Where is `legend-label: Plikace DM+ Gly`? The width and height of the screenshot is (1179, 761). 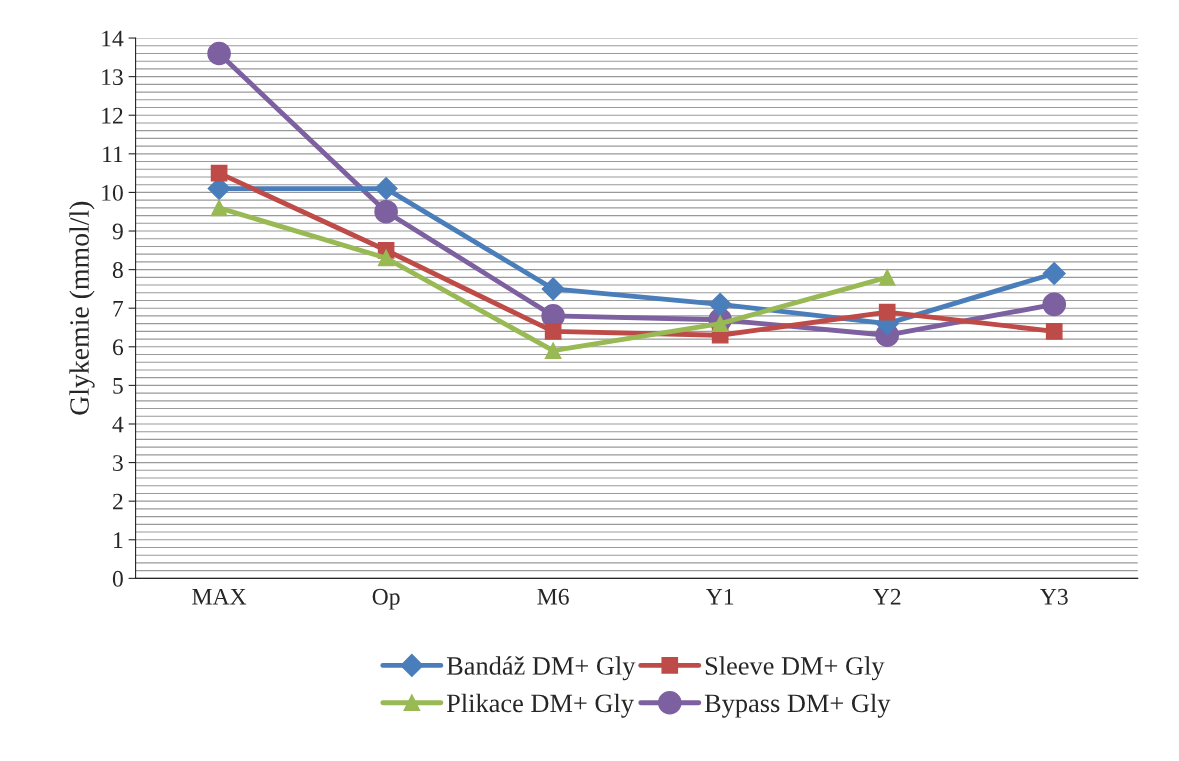
legend-label: Plikace DM+ Gly is located at coordinates (540, 705).